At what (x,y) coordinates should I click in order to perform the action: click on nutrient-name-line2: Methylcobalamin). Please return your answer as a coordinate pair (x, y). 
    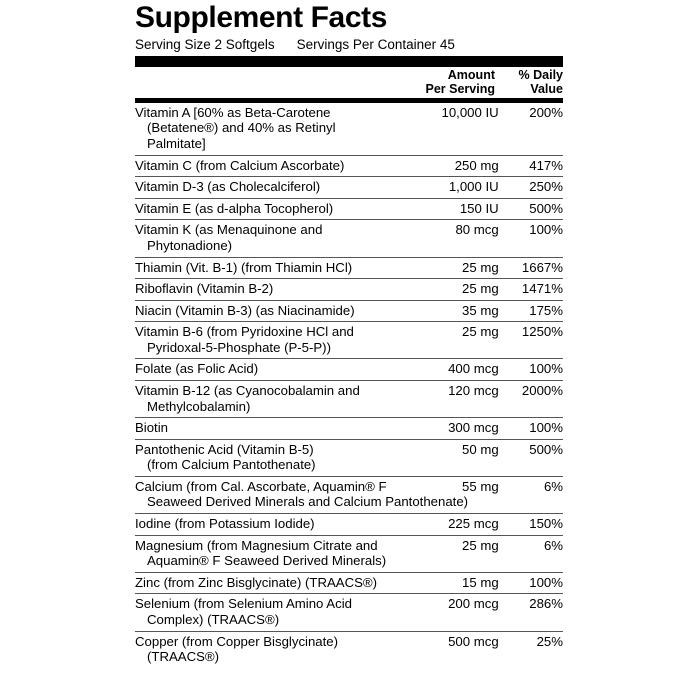
    Looking at the image, I should click on (199, 406).